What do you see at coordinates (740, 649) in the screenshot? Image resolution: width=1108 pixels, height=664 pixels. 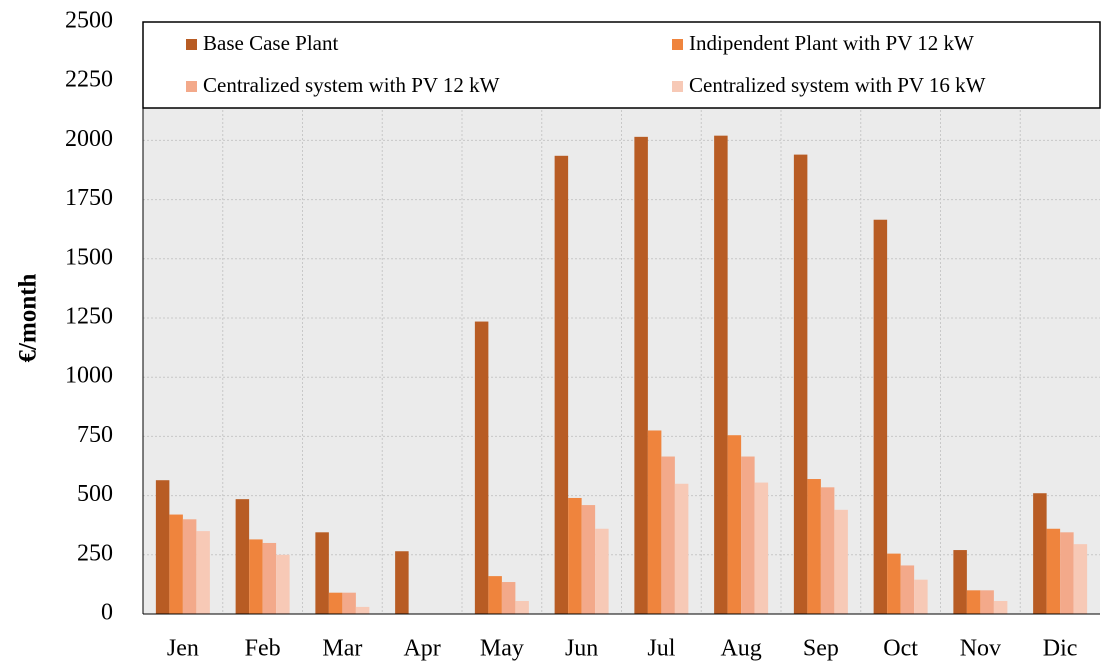 I see `x-tick-label: Aug` at bounding box center [740, 649].